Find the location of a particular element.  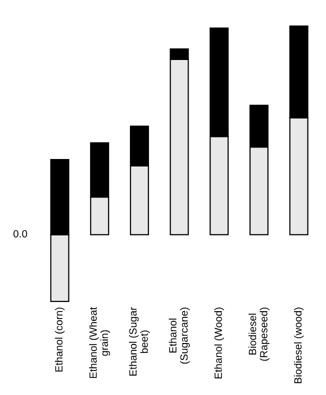

x-tick-label: Ethanol (Wood) is located at coordinates (219, 343).